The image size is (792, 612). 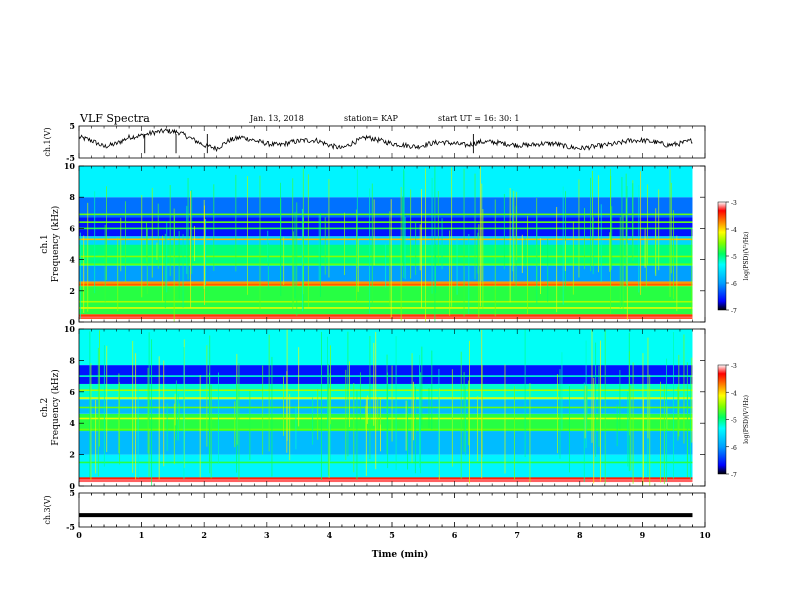 I want to click on x-tick-label: 9, so click(x=643, y=535).